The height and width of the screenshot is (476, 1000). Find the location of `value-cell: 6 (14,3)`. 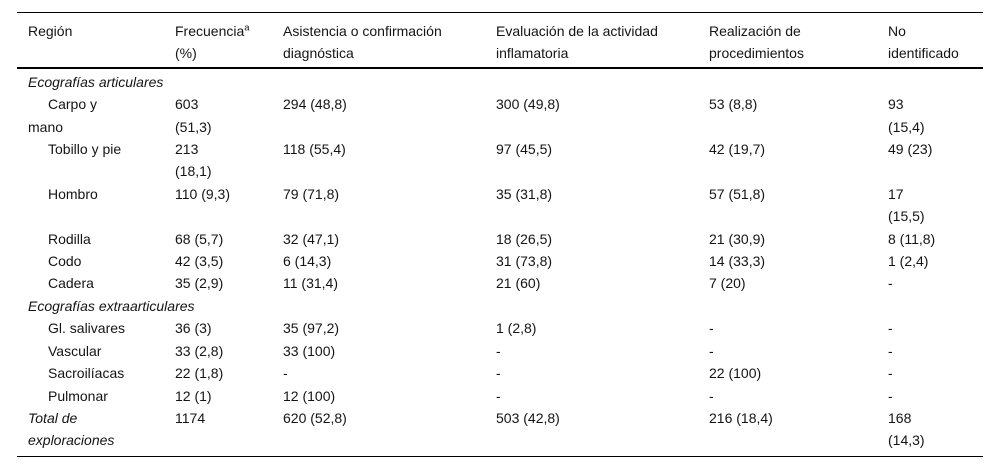

value-cell: 6 (14,3) is located at coordinates (307, 261).